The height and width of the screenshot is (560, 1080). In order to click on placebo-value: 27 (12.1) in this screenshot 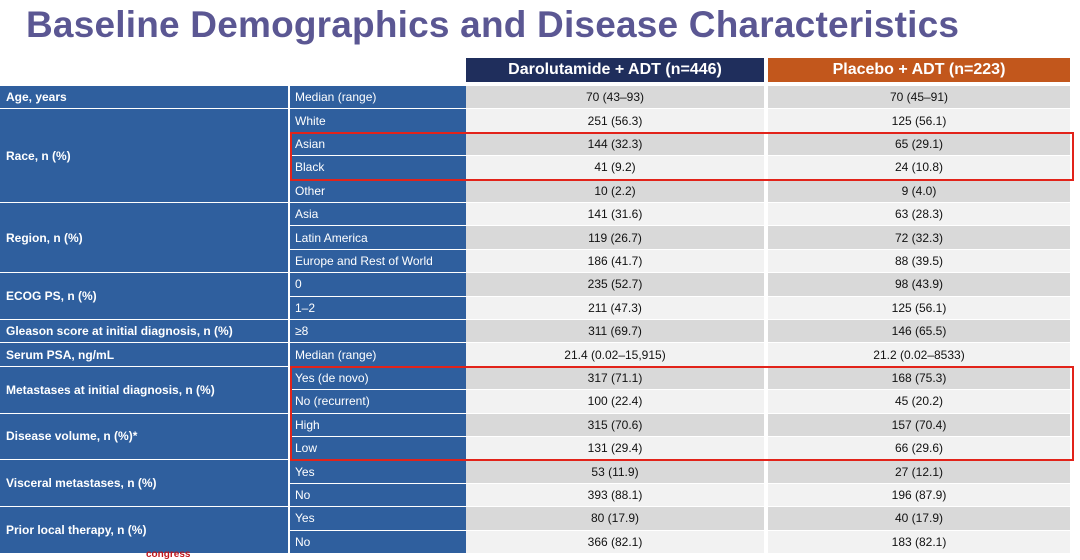, I will do `click(919, 472)`.